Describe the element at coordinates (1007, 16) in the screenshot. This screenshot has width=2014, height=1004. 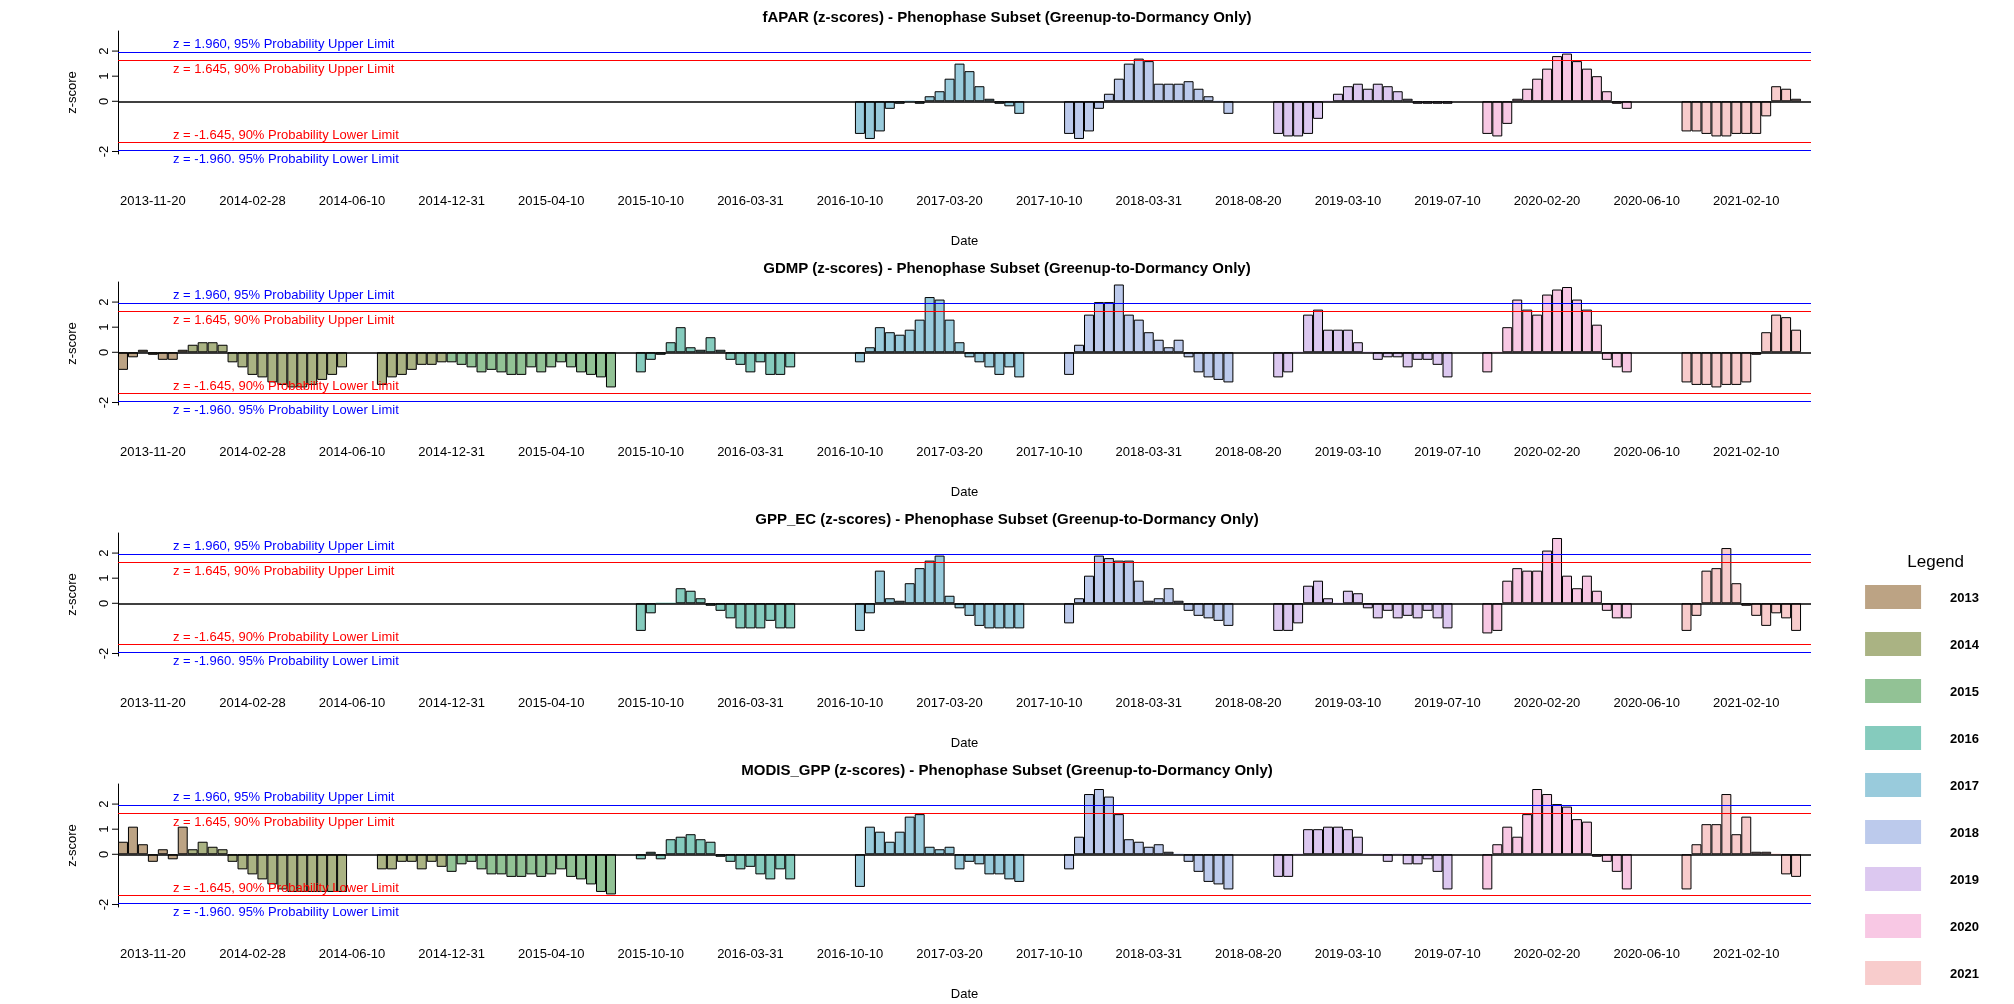
I see `chart-title: fAPAR (z-scores) - Phenophase Subset (Greenup-to-Dormancy Only)` at that location.